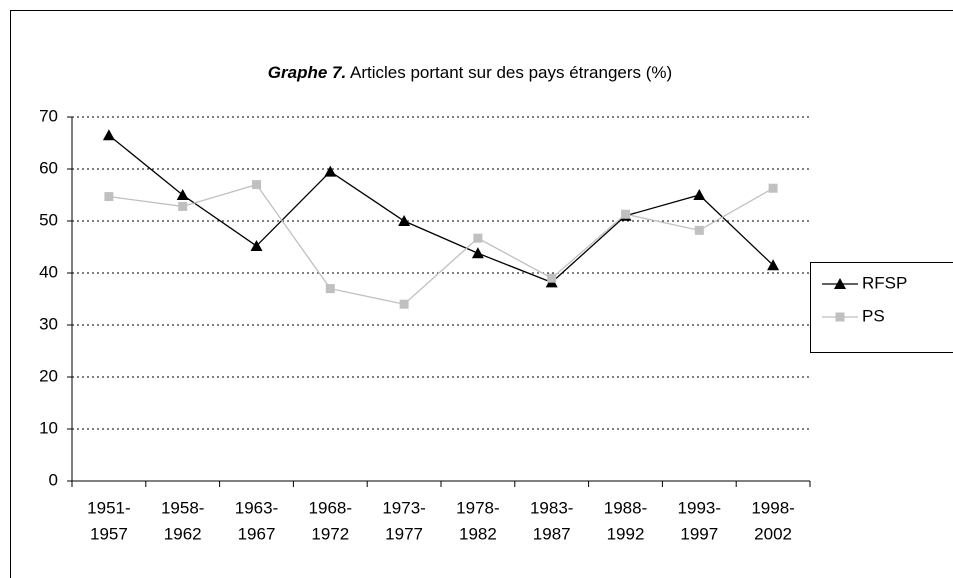  I want to click on x-tick-label: 1982, so click(478, 533).